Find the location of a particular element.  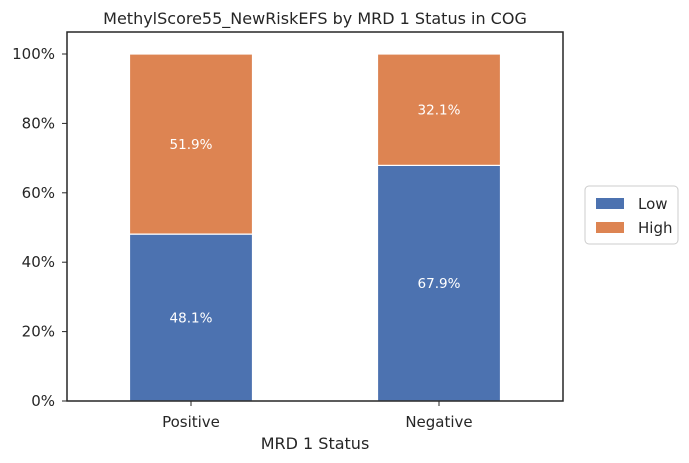

y-tick-label: 20% is located at coordinates (38, 332).